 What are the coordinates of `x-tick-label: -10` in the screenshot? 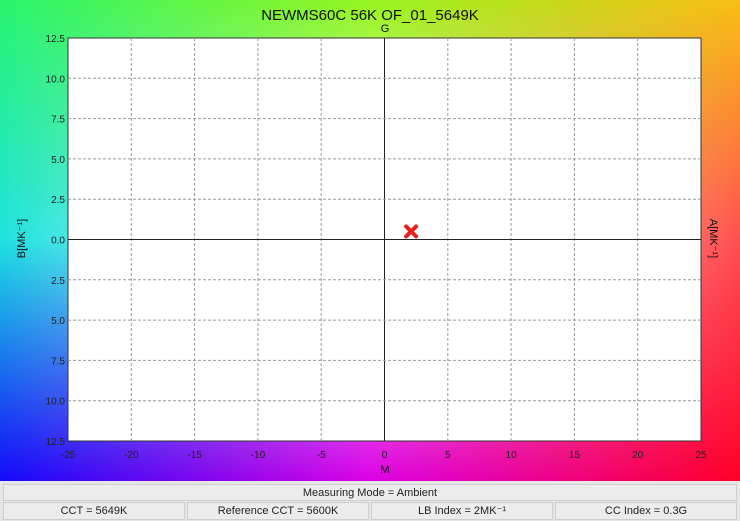 It's located at (258, 455).